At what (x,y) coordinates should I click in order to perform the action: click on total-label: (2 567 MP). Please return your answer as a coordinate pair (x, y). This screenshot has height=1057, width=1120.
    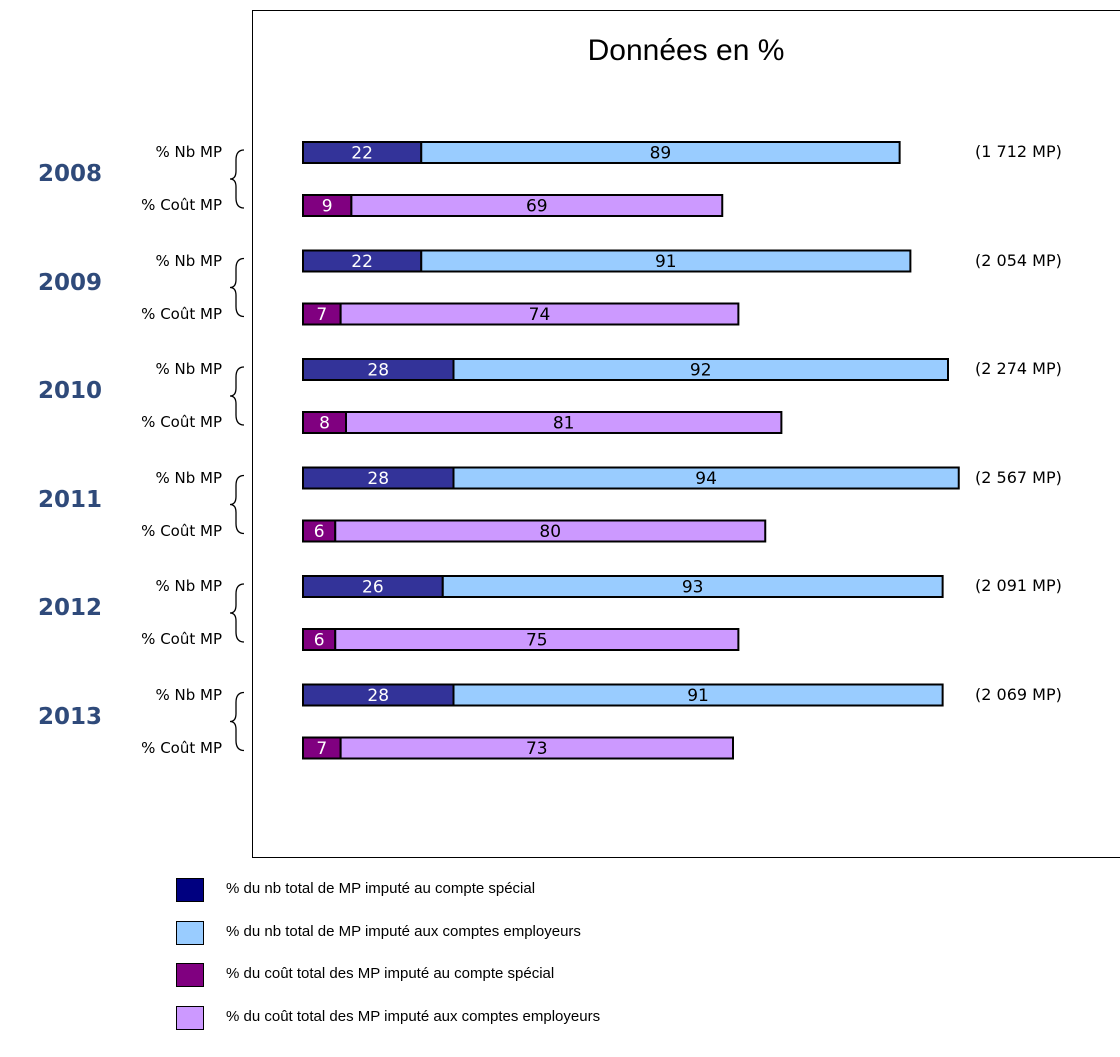
    Looking at the image, I should click on (1018, 477).